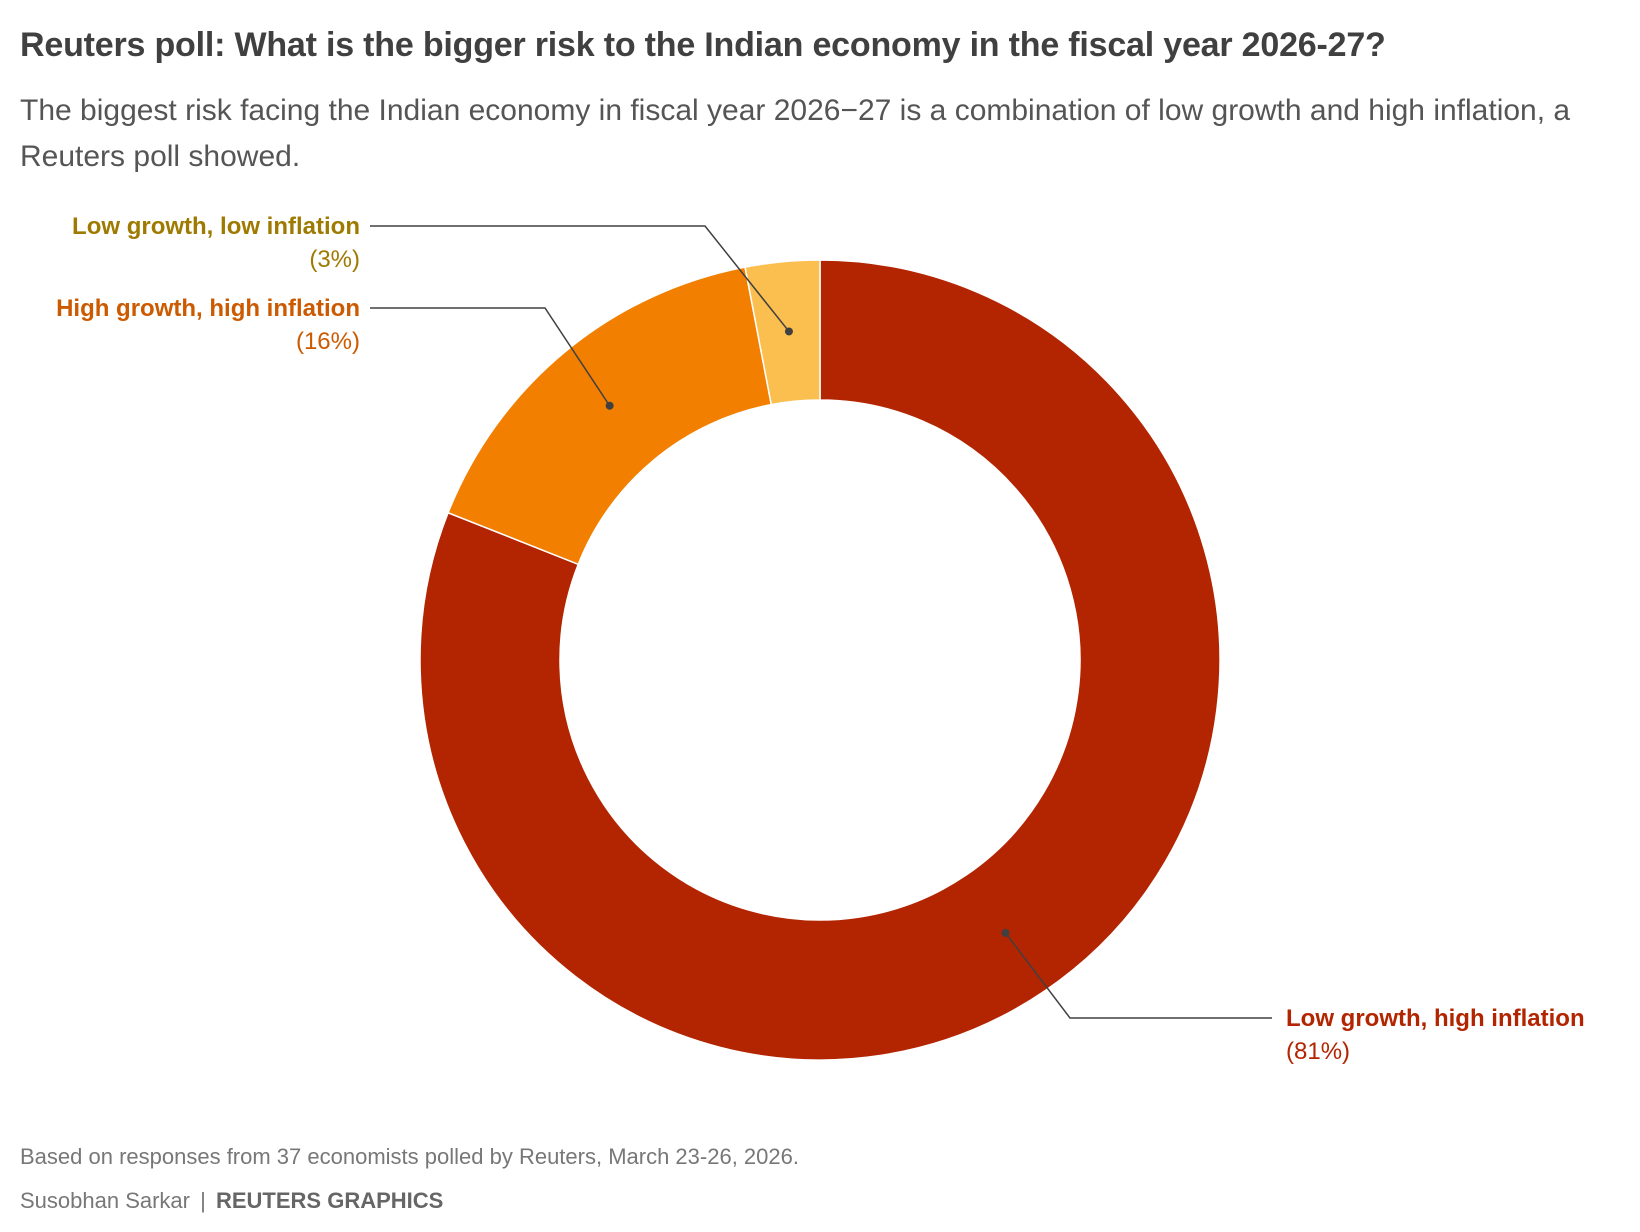 The height and width of the screenshot is (1232, 1640). What do you see at coordinates (782, 332) in the screenshot?
I see `slice-low-growth-low-inflation` at bounding box center [782, 332].